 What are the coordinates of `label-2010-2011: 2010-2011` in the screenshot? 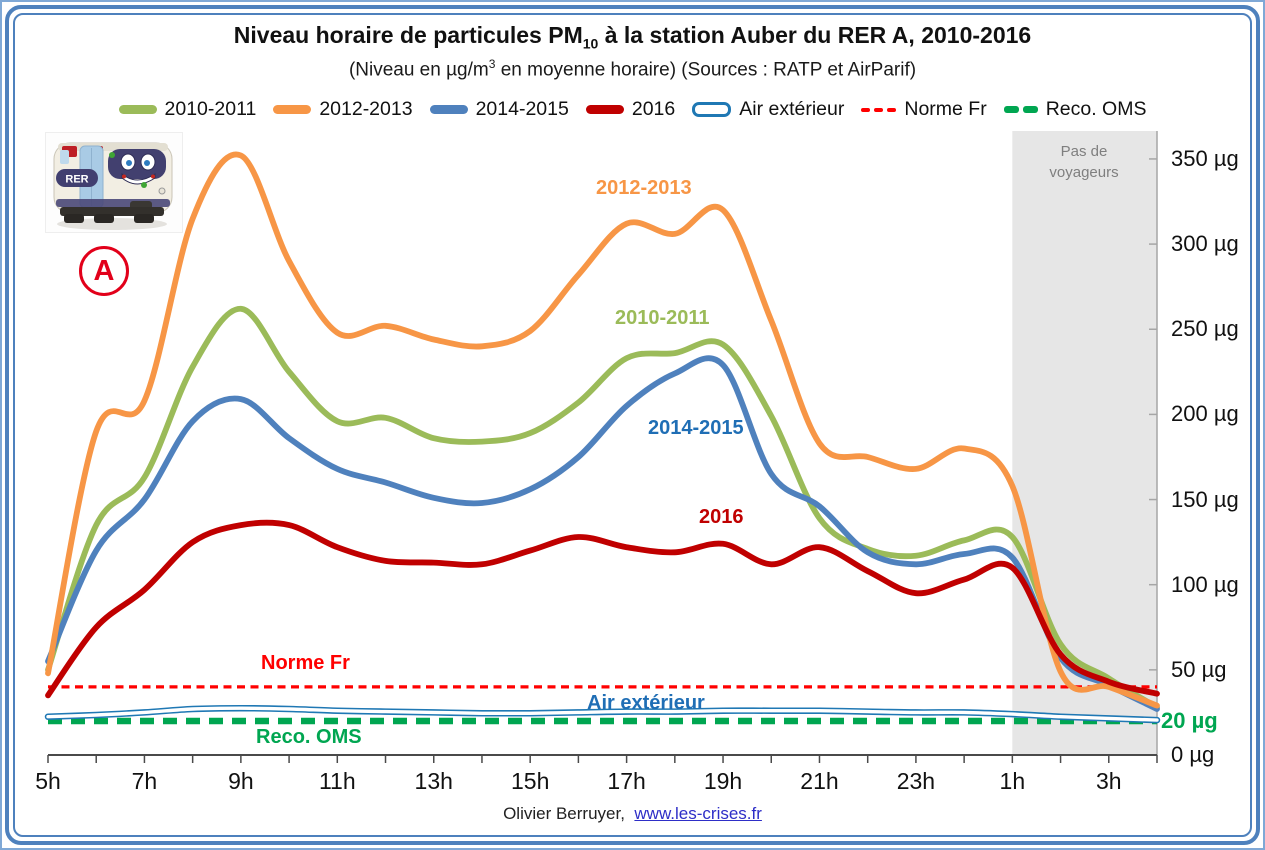 It's located at (662, 318).